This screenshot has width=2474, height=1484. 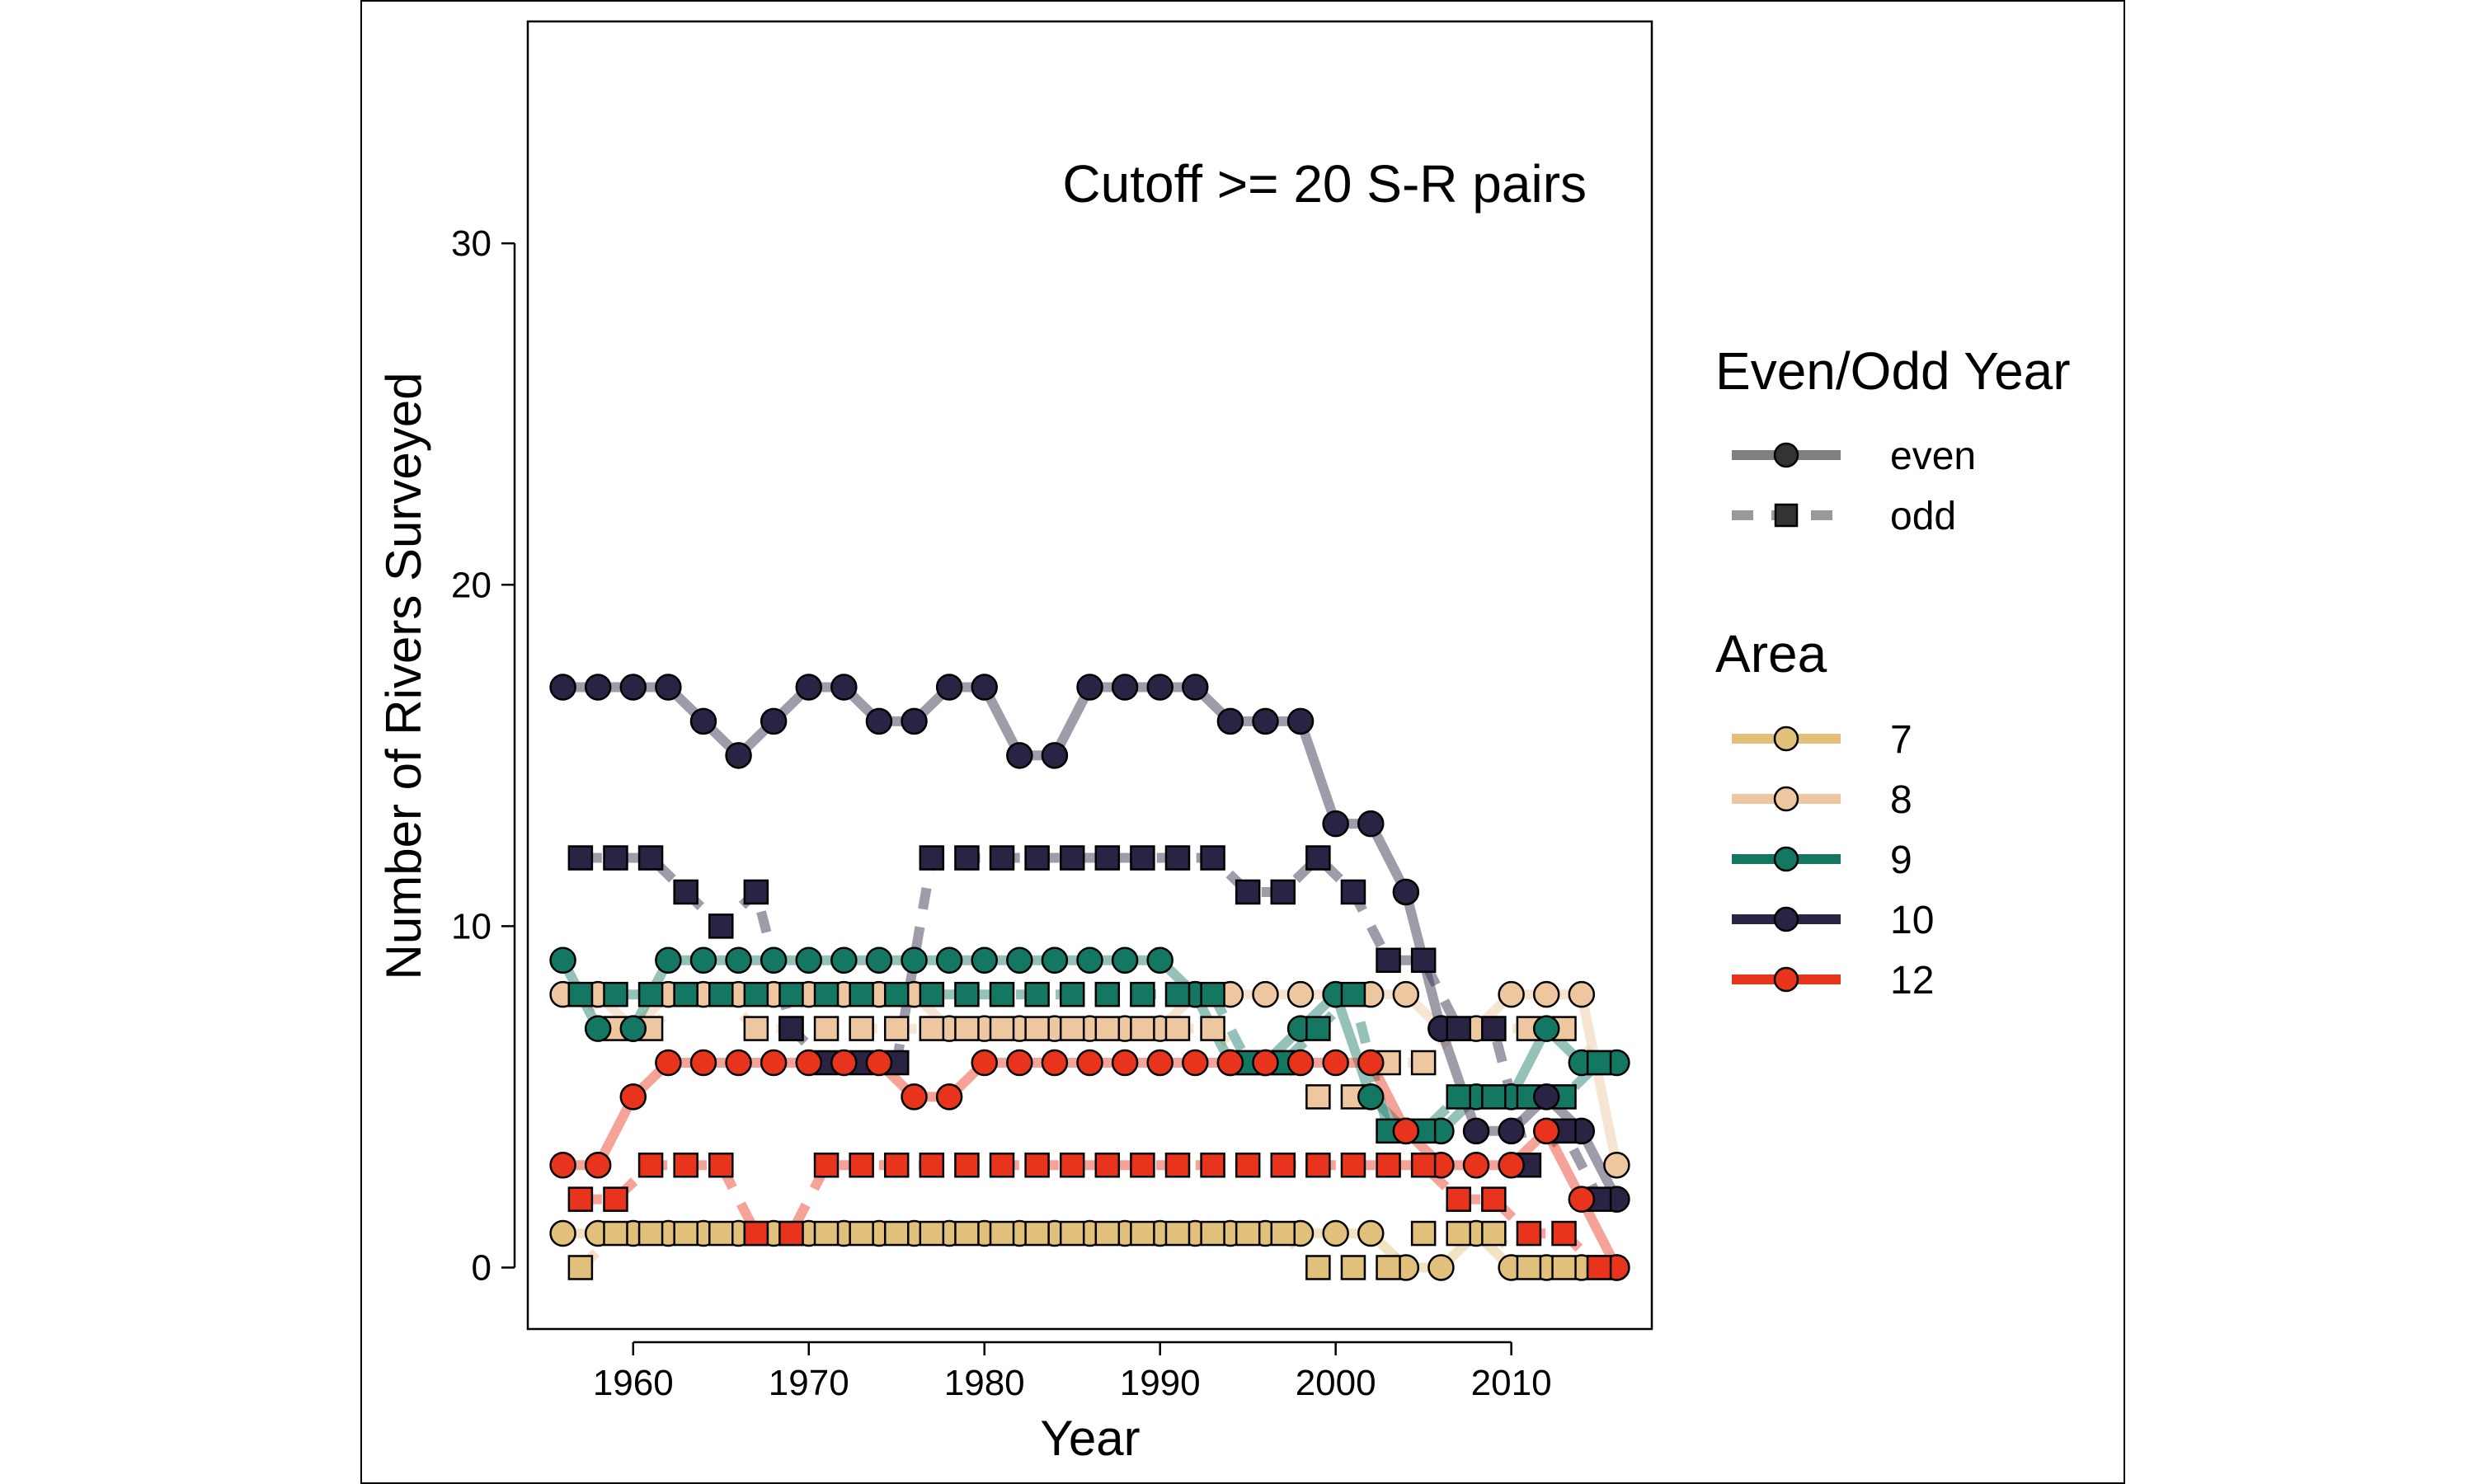 I want to click on y-tick-label-30: 30, so click(x=471, y=244).